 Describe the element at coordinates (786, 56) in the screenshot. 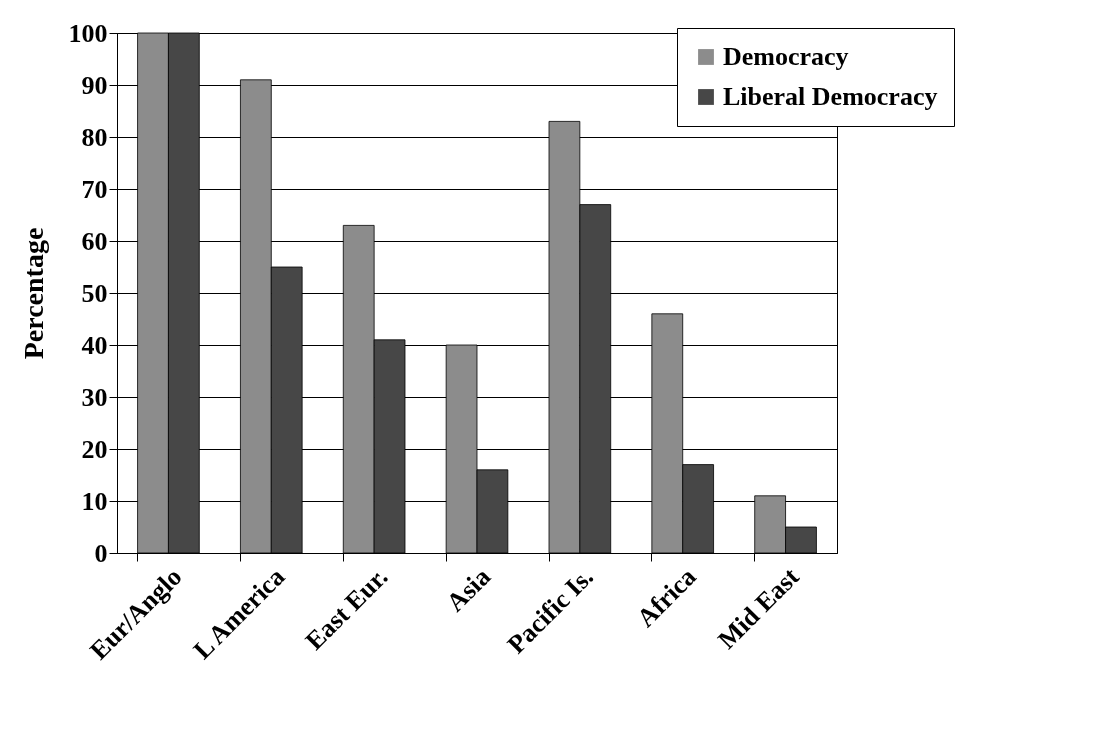

I see `legend-label: Democracy` at that location.